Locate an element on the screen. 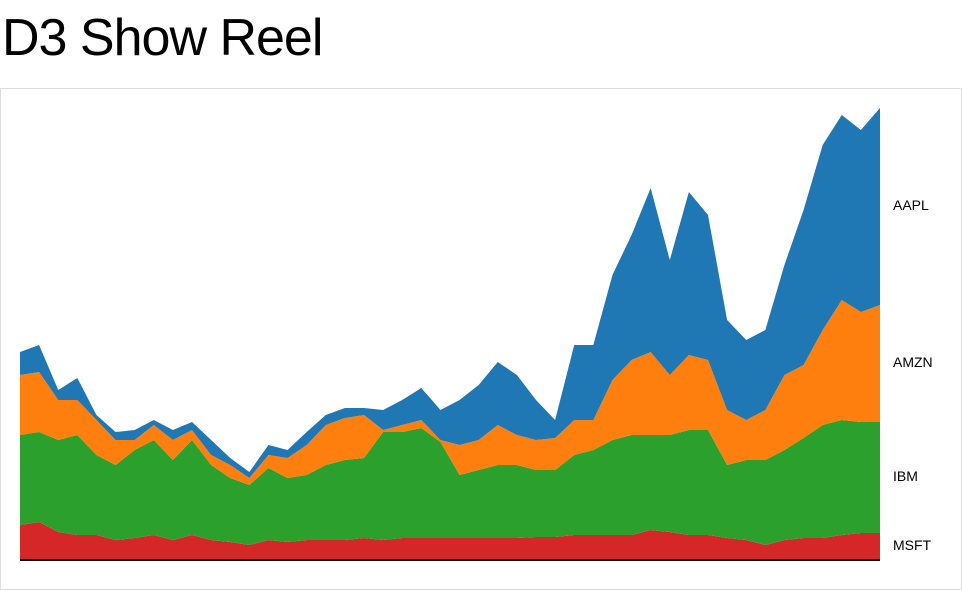 This screenshot has height=590, width=962. page-title: D3 Show Reel is located at coordinates (162, 38).